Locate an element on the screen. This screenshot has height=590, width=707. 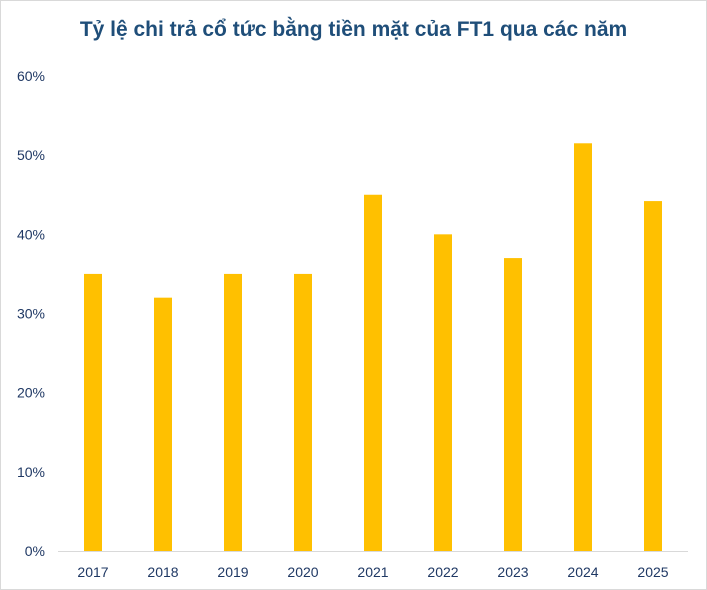
bar-2022 is located at coordinates (443, 393).